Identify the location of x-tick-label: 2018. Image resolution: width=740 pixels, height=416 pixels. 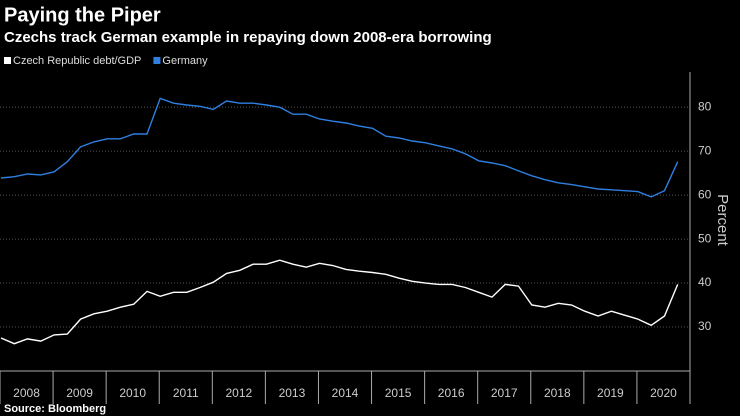
(557, 393).